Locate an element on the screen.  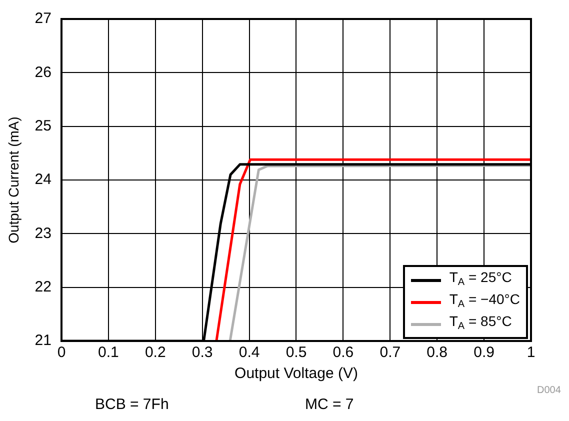
x-tick-label: 0.3 is located at coordinates (202, 353).